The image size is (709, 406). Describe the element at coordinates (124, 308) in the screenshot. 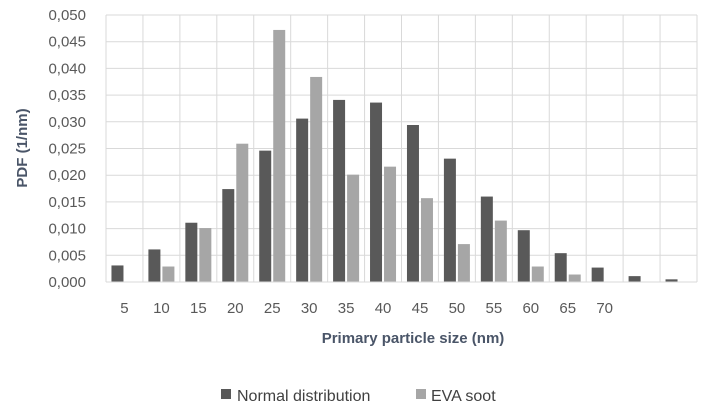

I see `x-tick-label: 5` at that location.